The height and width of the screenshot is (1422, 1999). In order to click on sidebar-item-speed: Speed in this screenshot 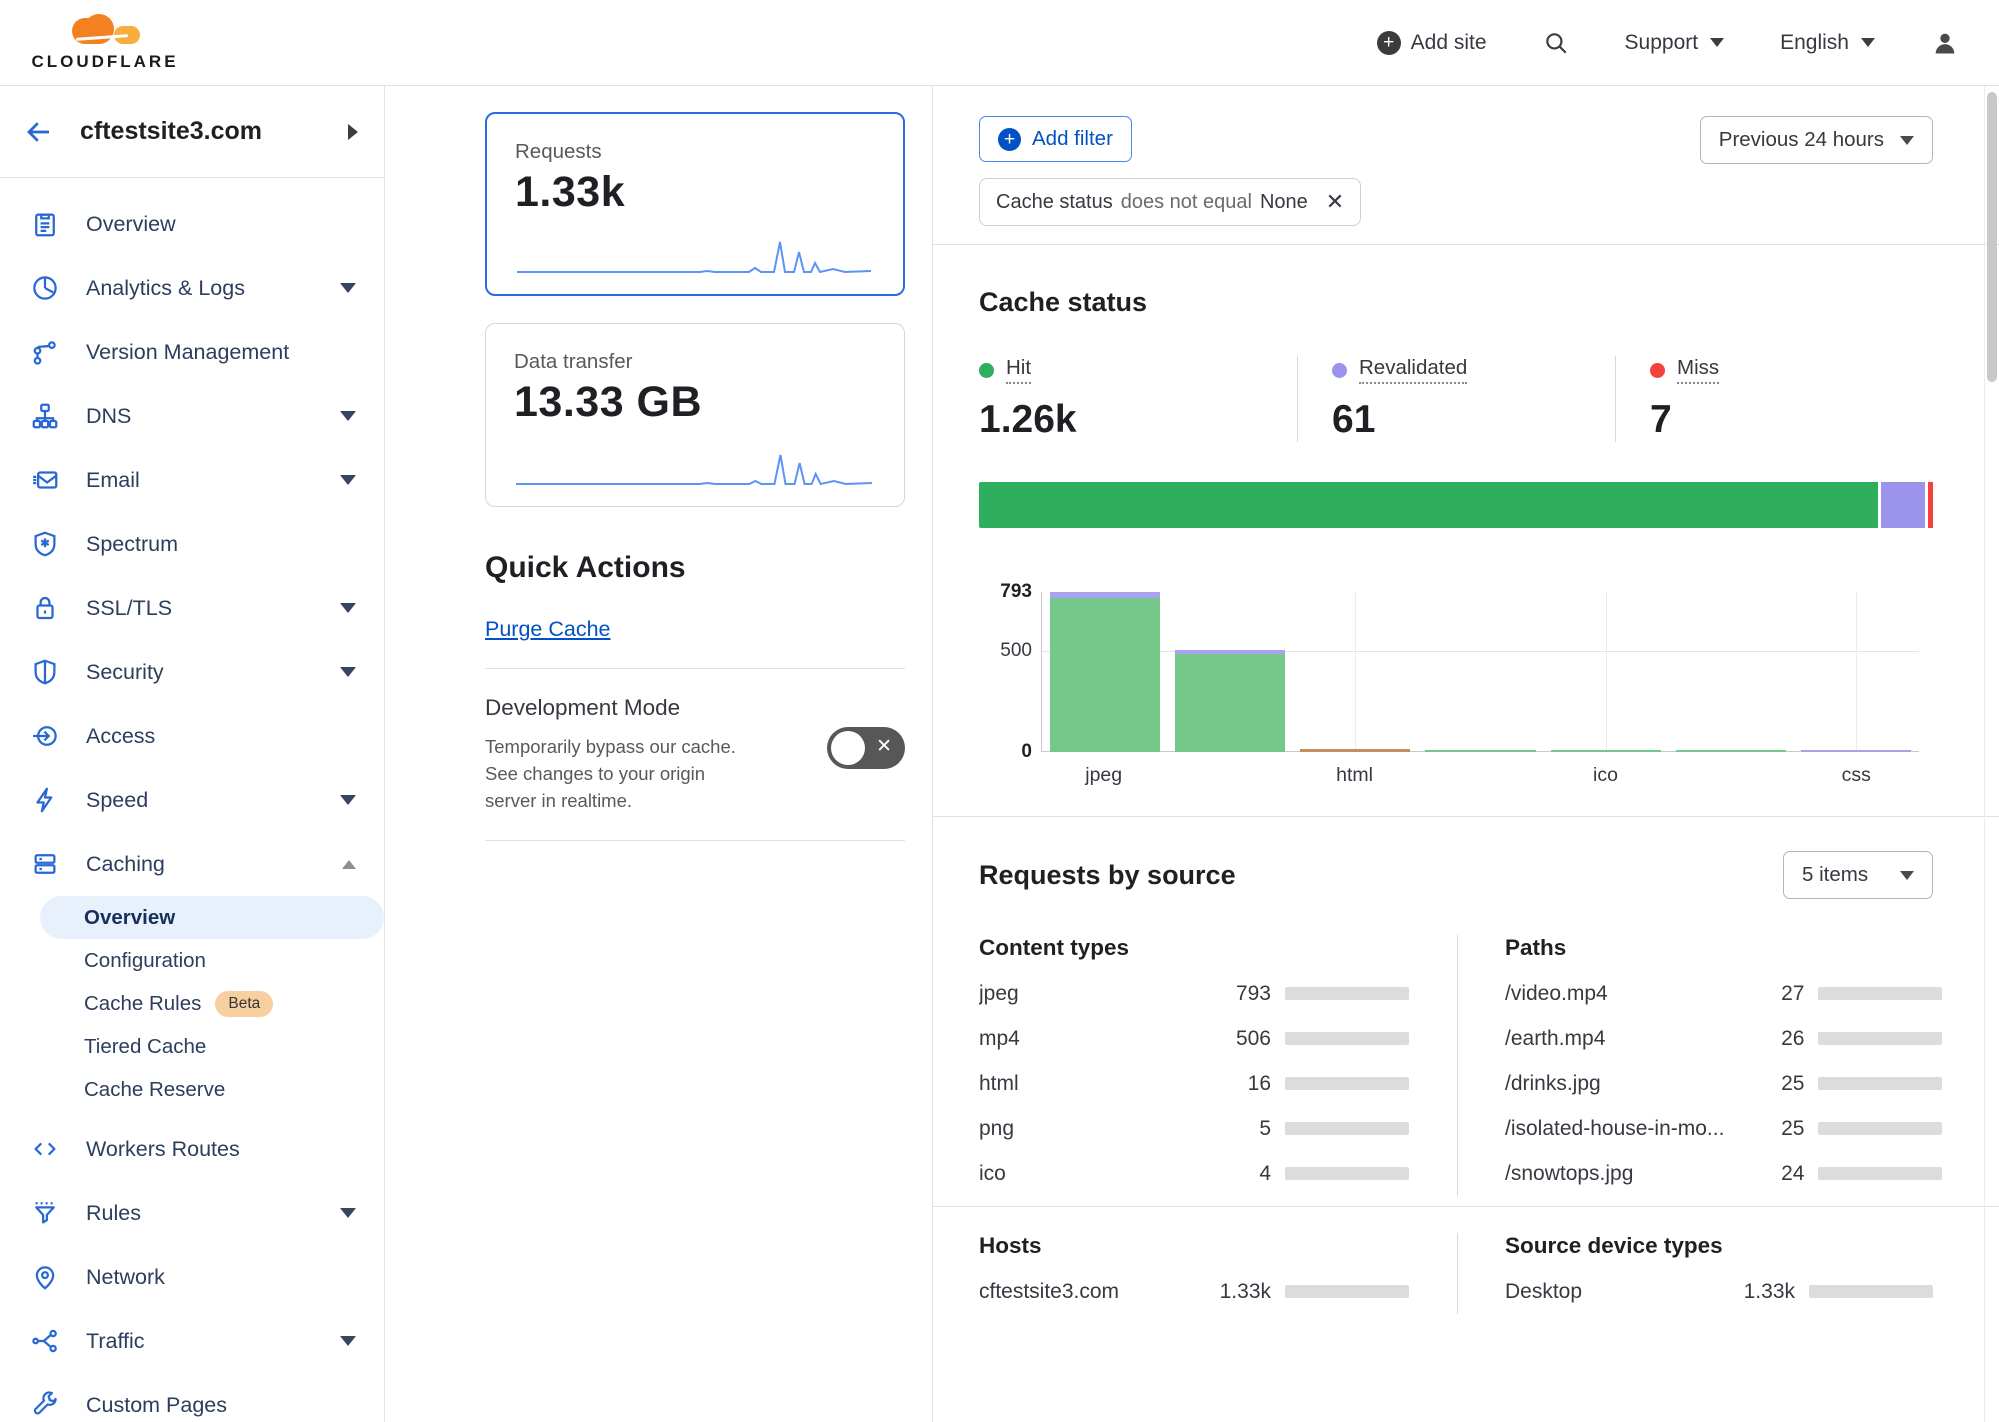, I will do `click(192, 800)`.